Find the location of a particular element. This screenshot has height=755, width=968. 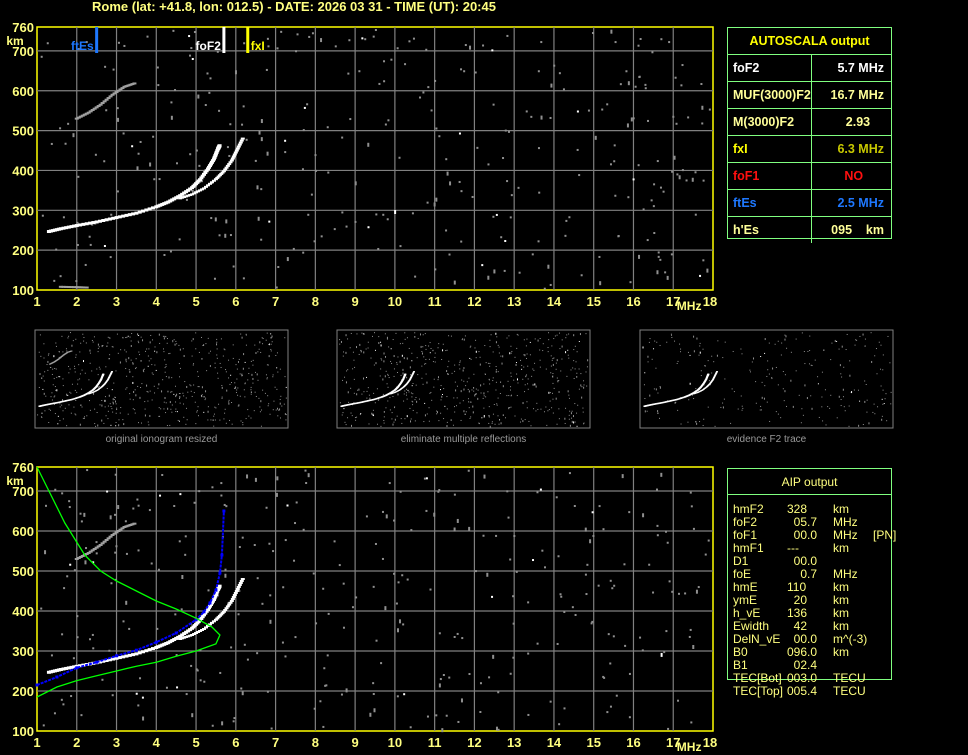

aip-trace-point is located at coordinates (77, 668).